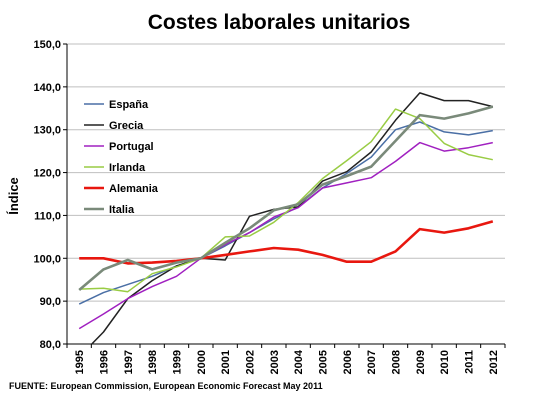 The width and height of the screenshot is (543, 400). Describe the element at coordinates (494, 362) in the screenshot. I see `x-tick-label: 2012` at that location.